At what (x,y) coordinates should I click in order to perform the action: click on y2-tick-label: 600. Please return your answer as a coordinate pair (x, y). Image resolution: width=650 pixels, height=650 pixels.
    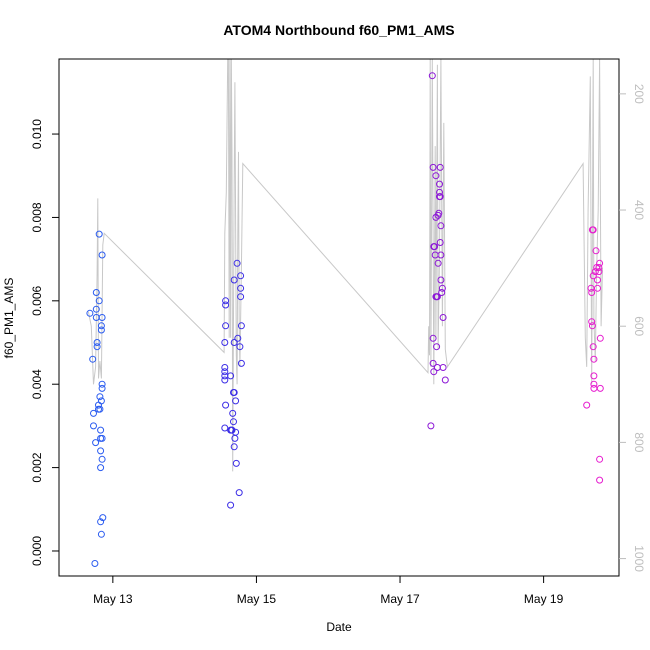
    Looking at the image, I should click on (639, 326).